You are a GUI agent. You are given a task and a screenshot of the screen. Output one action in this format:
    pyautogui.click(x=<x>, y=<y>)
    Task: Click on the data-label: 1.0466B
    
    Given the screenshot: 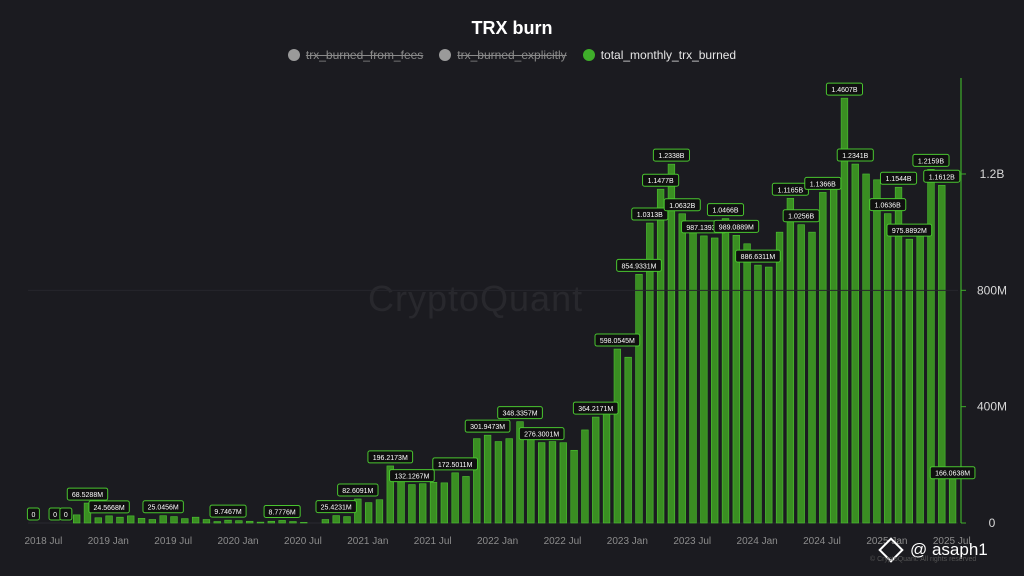 What is the action you would take?
    pyautogui.click(x=725, y=211)
    